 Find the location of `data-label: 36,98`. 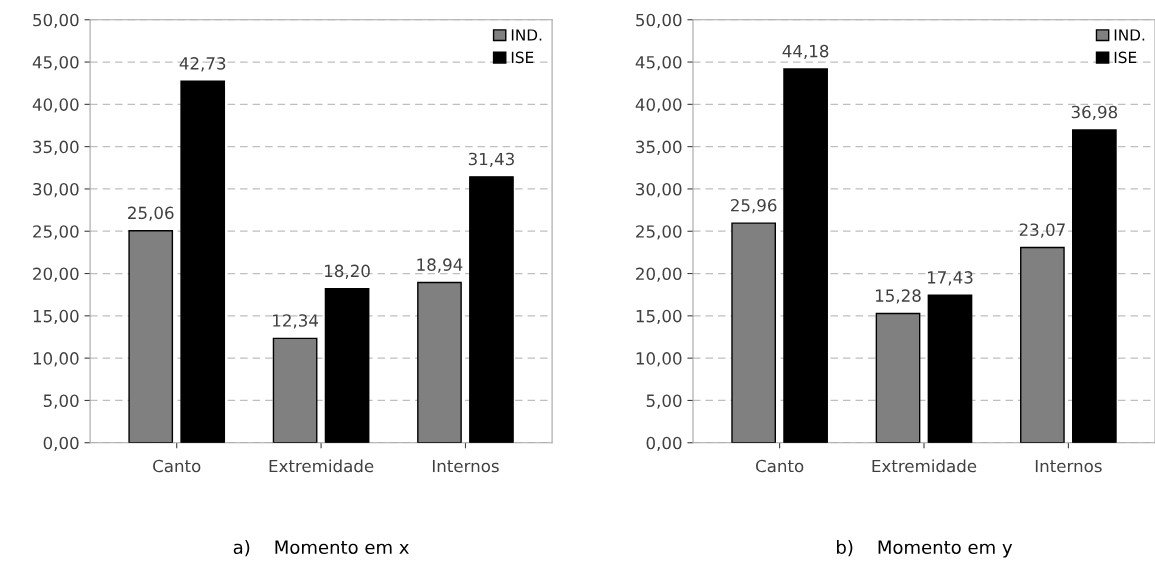

data-label: 36,98 is located at coordinates (1094, 113).